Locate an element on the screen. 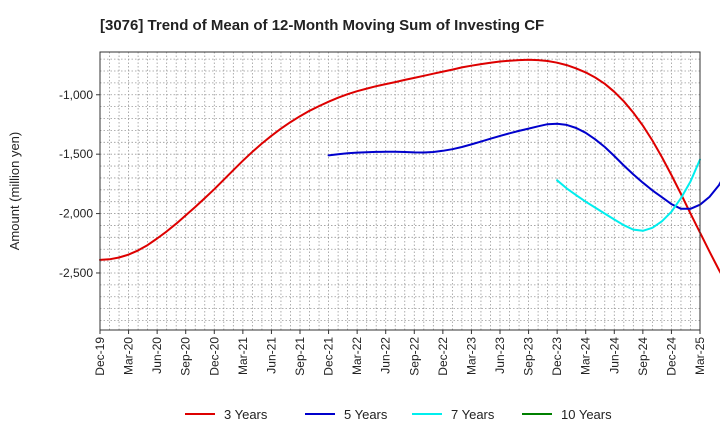 The image size is (720, 440). x-tick-label: Jun-23 is located at coordinates (500, 355).